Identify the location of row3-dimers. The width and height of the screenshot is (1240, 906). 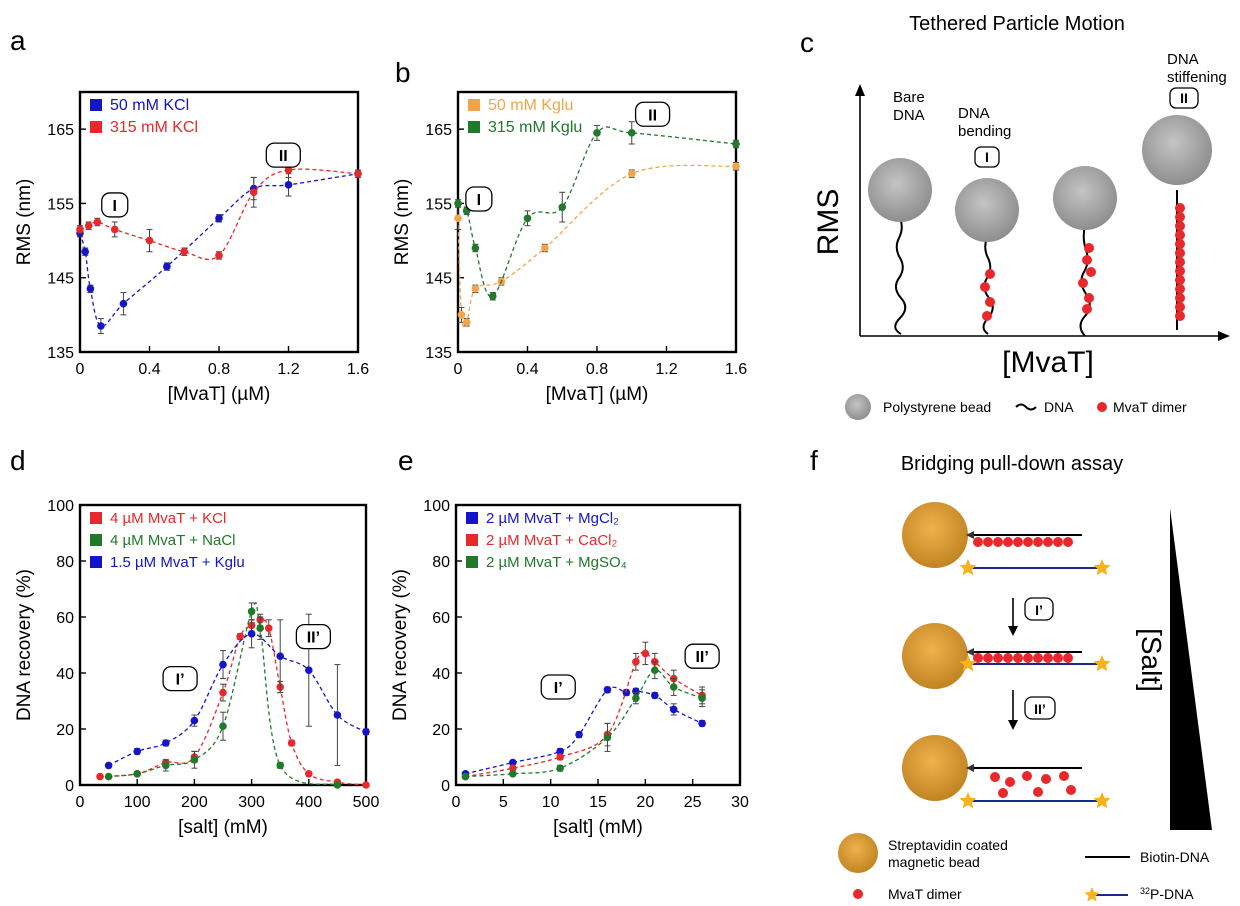
(1033, 784).